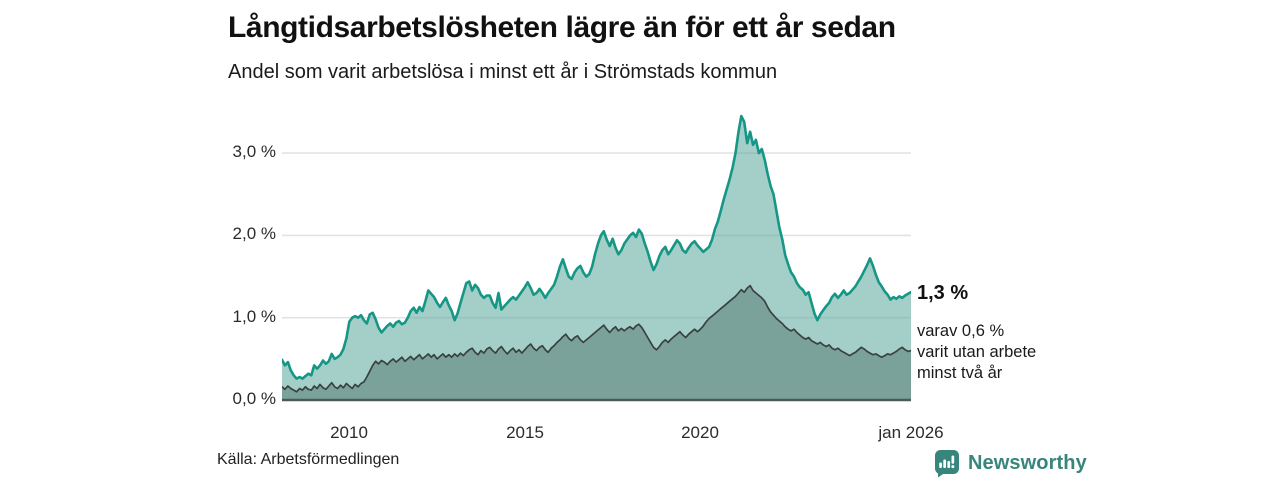 The height and width of the screenshot is (480, 1280). What do you see at coordinates (1027, 463) in the screenshot?
I see `newsworthy-wordmark: Newsworthy` at bounding box center [1027, 463].